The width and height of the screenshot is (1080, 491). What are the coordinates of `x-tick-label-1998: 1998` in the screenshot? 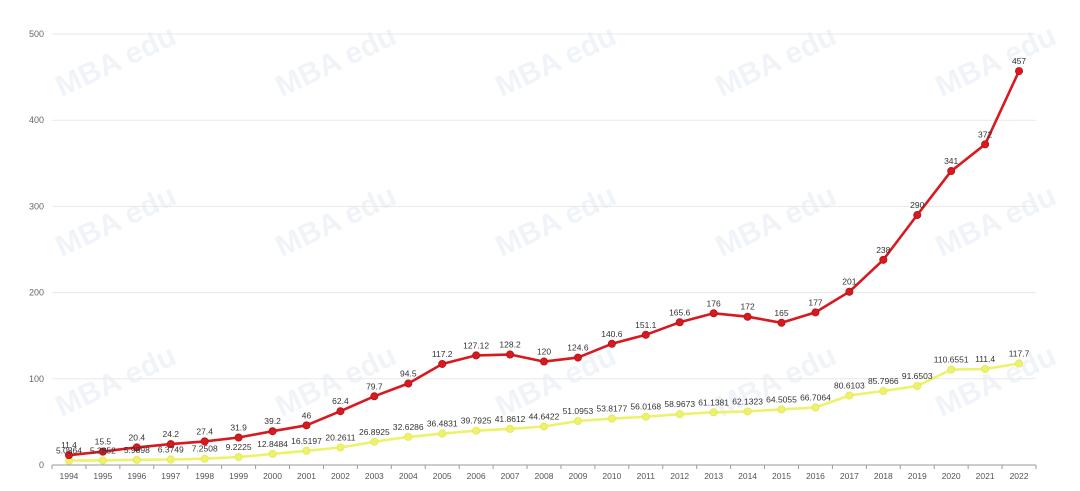 It's located at (204, 476).